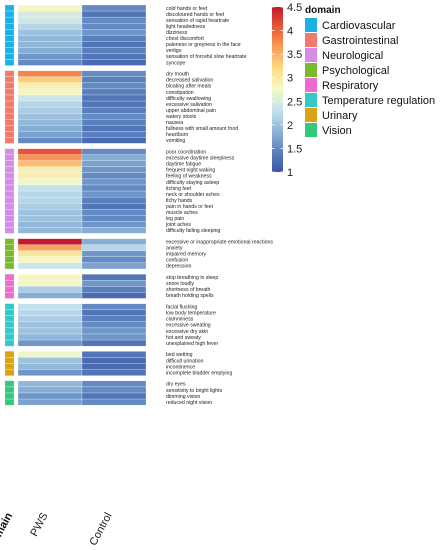 Image resolution: width=442 pixels, height=550 pixels. What do you see at coordinates (100, 529) in the screenshot?
I see `column-label-control: Control` at bounding box center [100, 529].